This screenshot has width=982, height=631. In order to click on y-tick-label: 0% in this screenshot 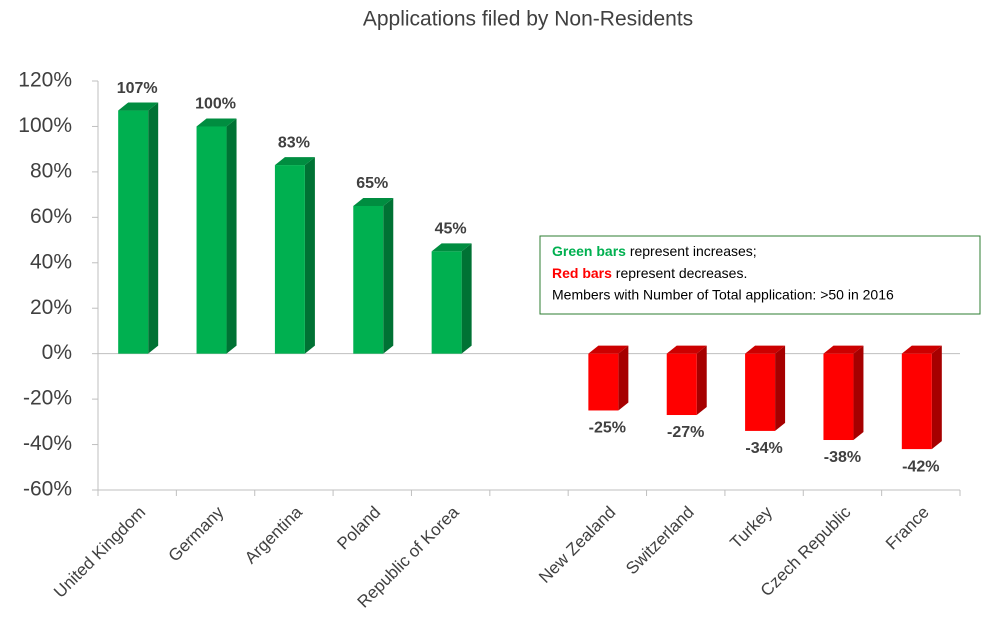, I will do `click(57, 352)`.